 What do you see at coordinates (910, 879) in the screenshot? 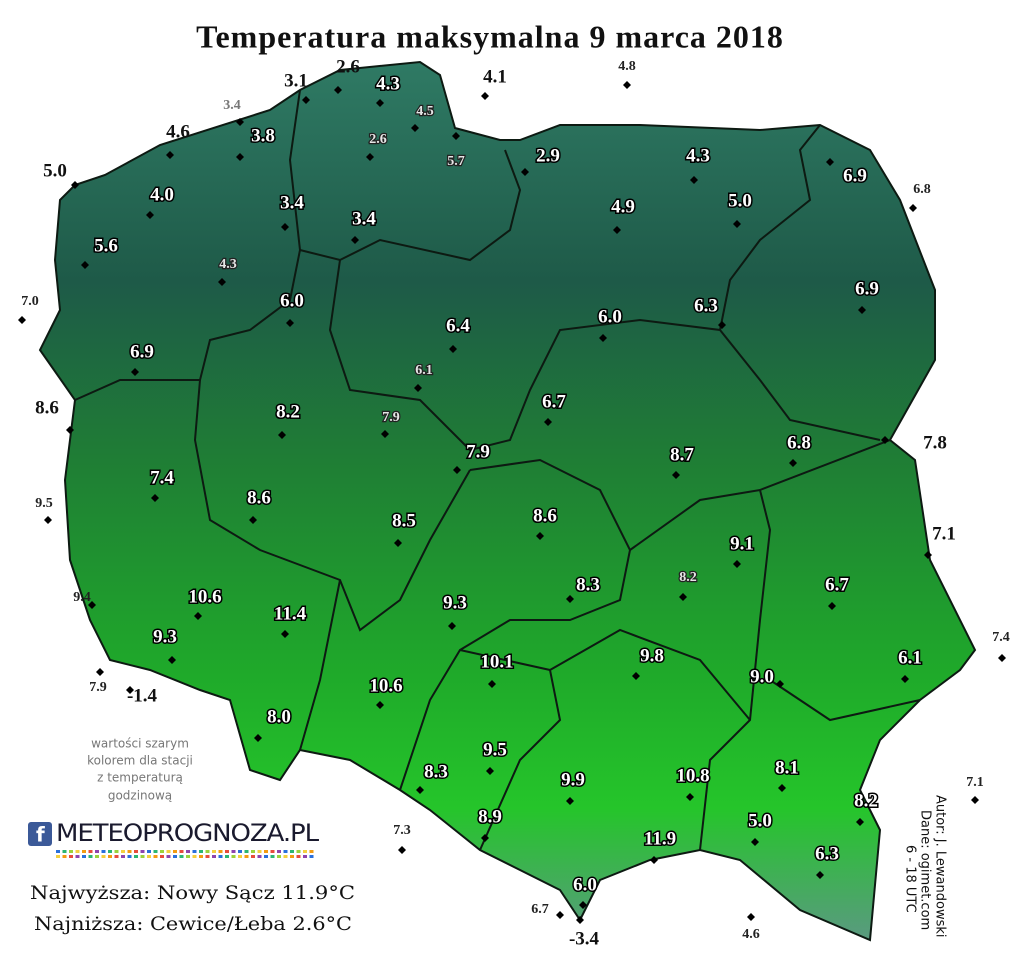
I see `credit: 6 - 18 UTC` at bounding box center [910, 879].